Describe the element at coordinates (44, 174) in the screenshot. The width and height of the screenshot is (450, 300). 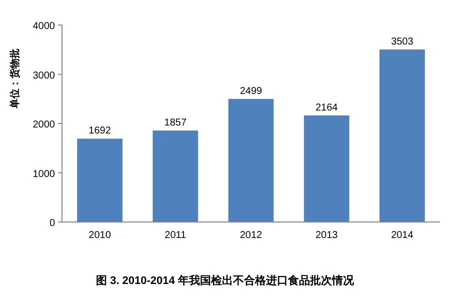
I see `y-tick-label: 1000` at that location.